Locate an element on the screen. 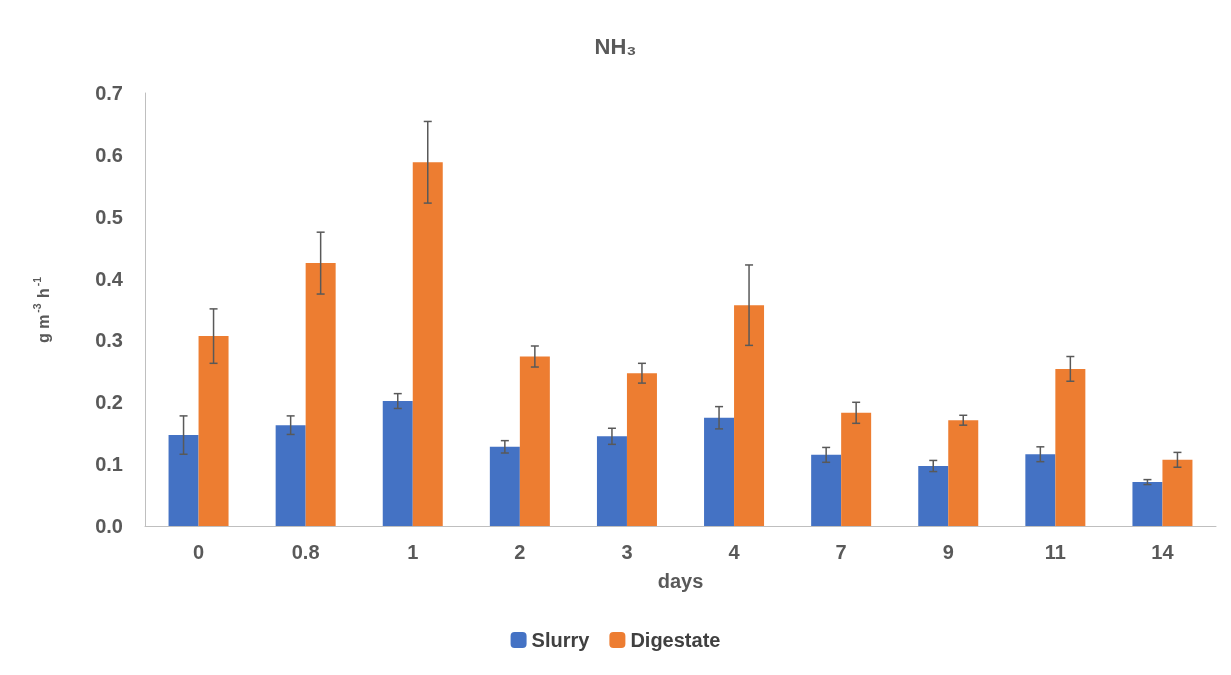 This screenshot has width=1231, height=675. x-tick-label: 0 is located at coordinates (198, 552).